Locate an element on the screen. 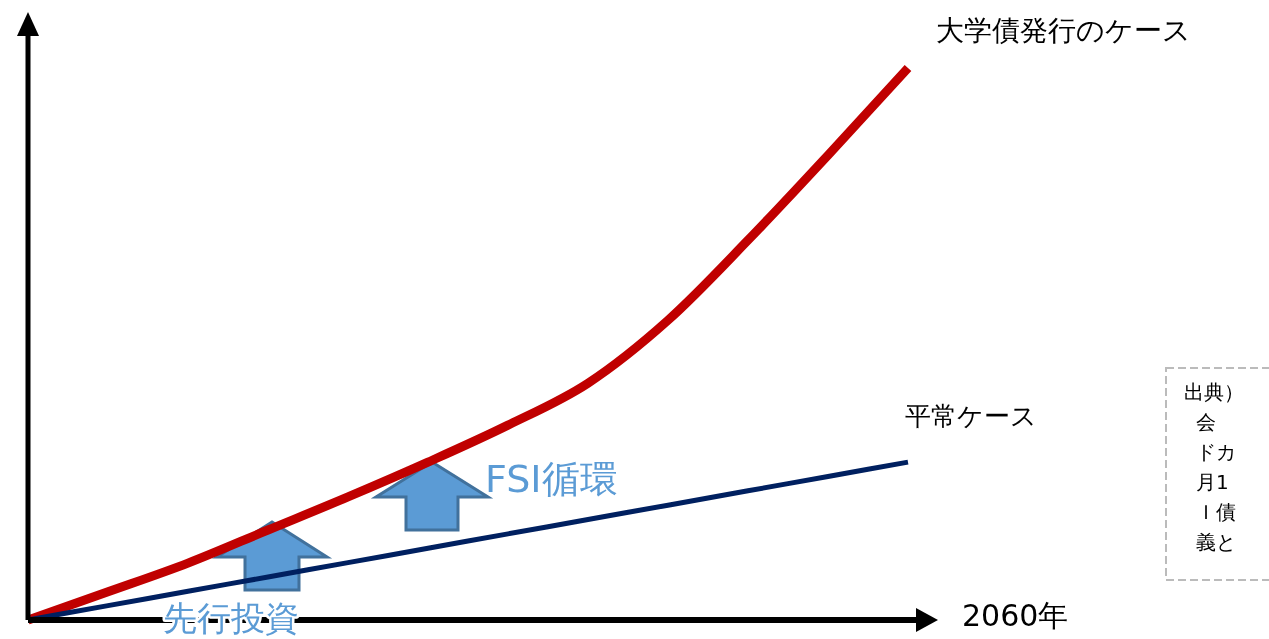 The image size is (1269, 639). text: 会 is located at coordinates (1206, 422).